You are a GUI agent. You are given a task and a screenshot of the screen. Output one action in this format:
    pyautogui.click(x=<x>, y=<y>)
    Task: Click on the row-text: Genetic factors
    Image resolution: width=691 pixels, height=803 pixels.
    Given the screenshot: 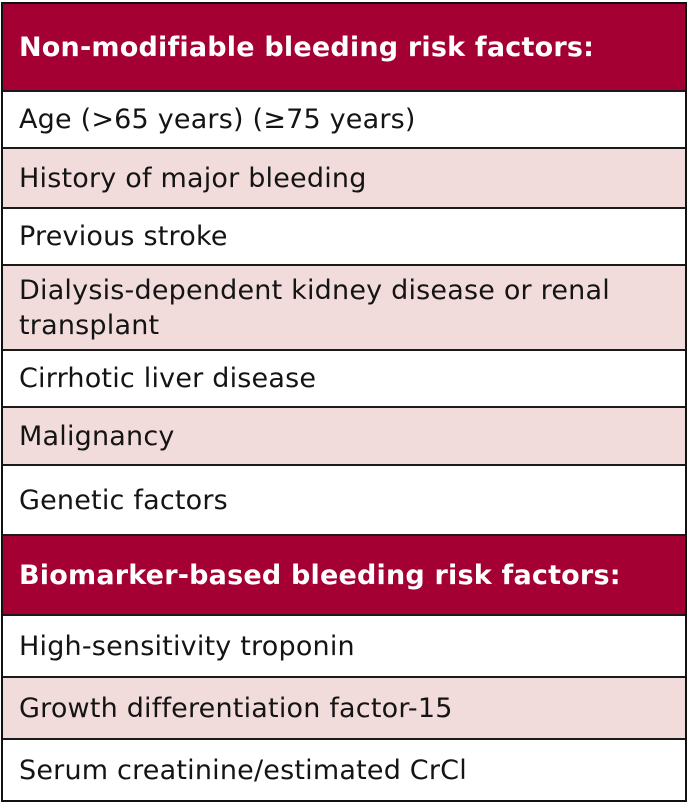 What is the action you would take?
    pyautogui.click(x=123, y=500)
    